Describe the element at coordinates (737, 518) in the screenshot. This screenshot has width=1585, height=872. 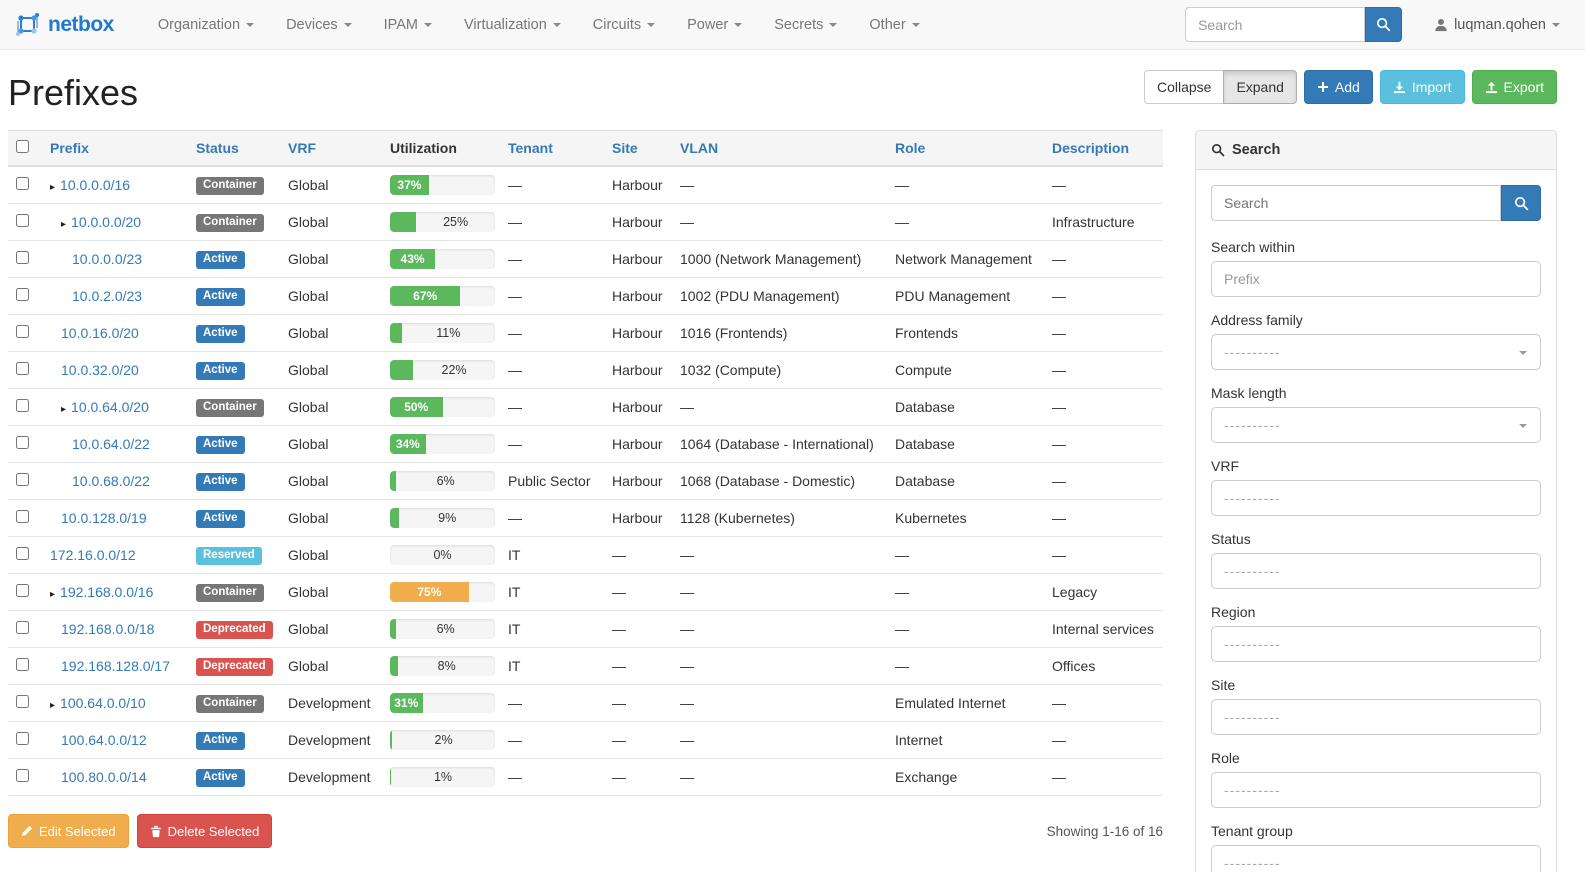
I see `vlan-link: 1128 (Kubernetes)` at that location.